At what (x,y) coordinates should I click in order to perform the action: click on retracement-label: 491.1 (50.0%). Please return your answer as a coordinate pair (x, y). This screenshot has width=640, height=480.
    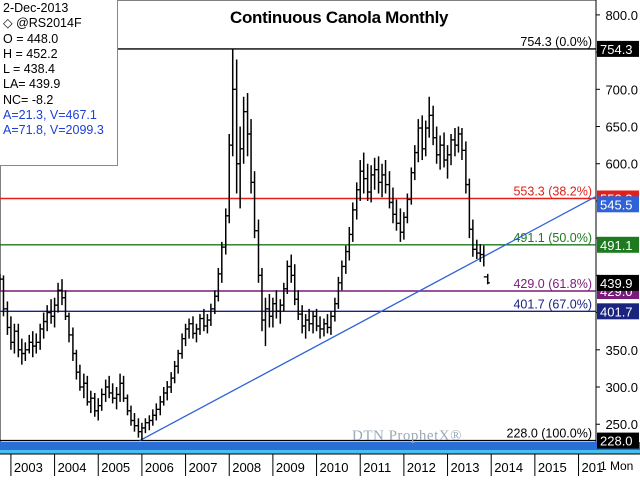
    Looking at the image, I should click on (552, 238).